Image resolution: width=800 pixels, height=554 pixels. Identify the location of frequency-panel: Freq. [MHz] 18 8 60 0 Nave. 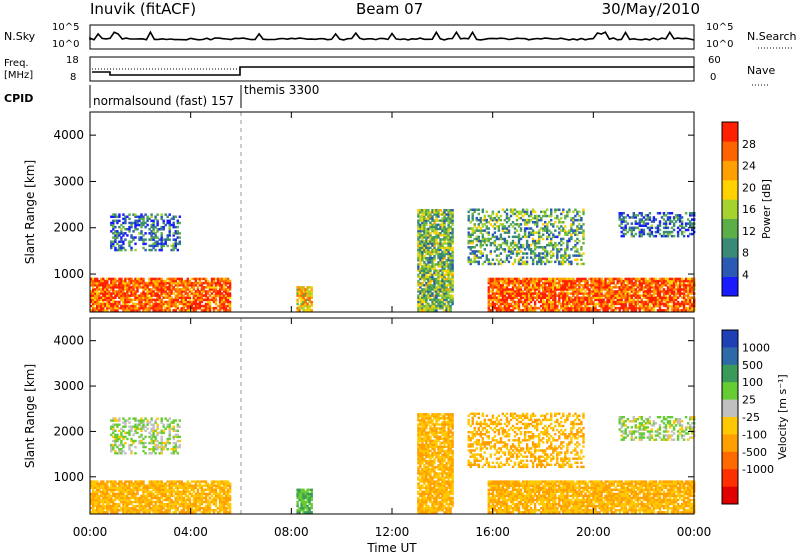
(389, 70).